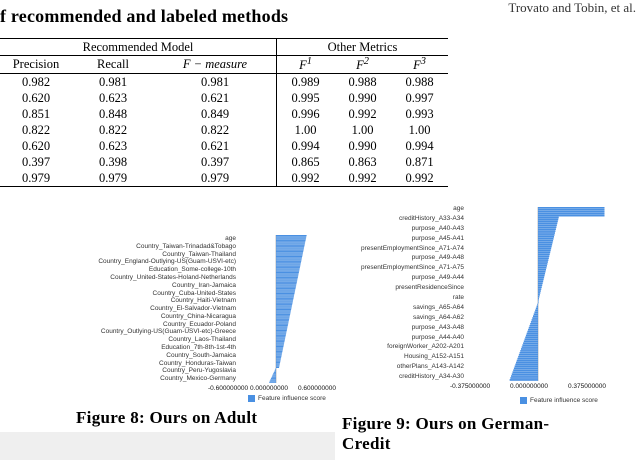 This screenshot has width=640, height=460. What do you see at coordinates (431, 218) in the screenshot?
I see `feature-label: creditHistory_A33-A34` at bounding box center [431, 218].